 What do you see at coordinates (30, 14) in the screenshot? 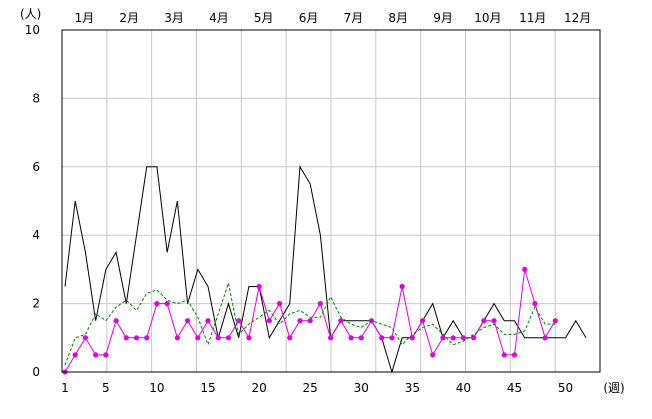
I see `y-axis-unit-label: (人)` at bounding box center [30, 14].